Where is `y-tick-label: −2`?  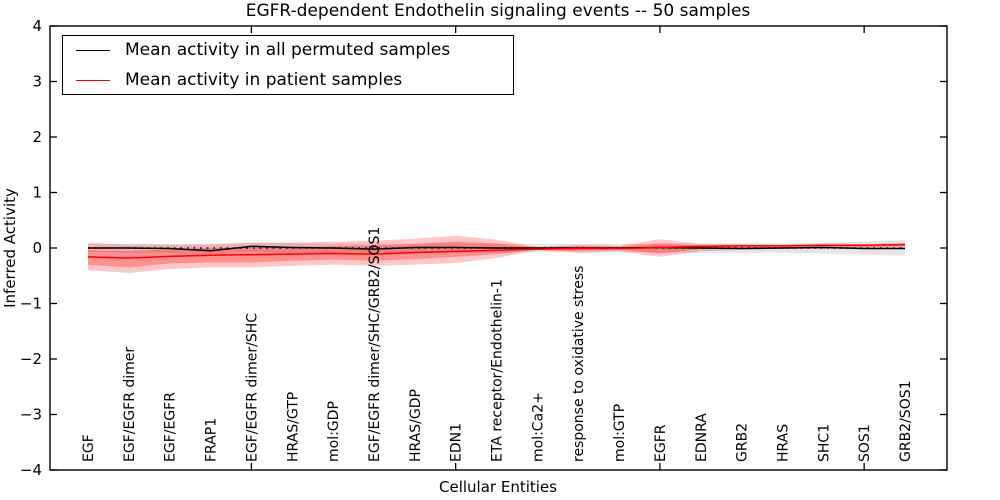
y-tick-label: −2 is located at coordinates (31, 359).